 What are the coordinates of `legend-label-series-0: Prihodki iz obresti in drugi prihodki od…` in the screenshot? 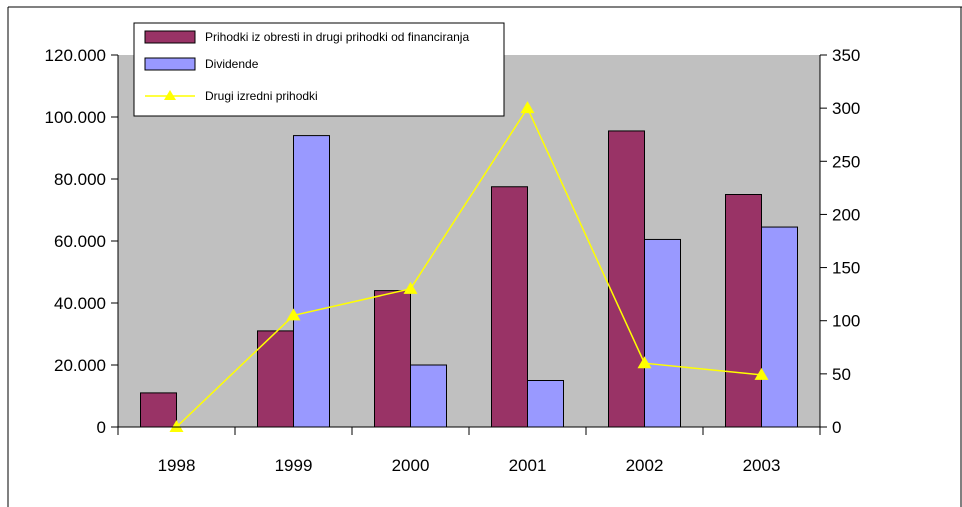 It's located at (337, 37).